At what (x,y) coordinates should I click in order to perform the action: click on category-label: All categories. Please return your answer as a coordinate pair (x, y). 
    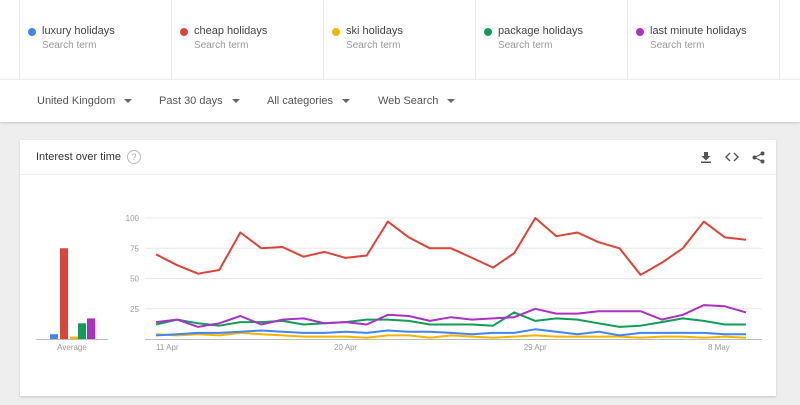
    Looking at the image, I should click on (300, 101).